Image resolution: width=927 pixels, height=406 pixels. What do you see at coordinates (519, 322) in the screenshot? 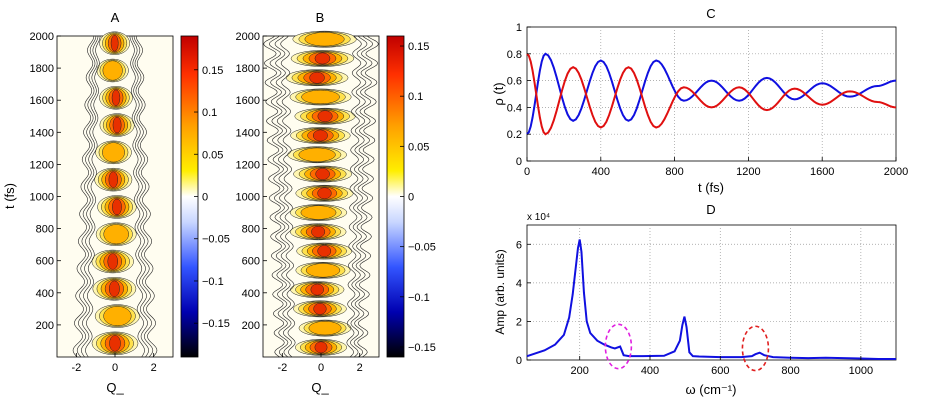
I see `y-tick-label: 2` at bounding box center [519, 322].